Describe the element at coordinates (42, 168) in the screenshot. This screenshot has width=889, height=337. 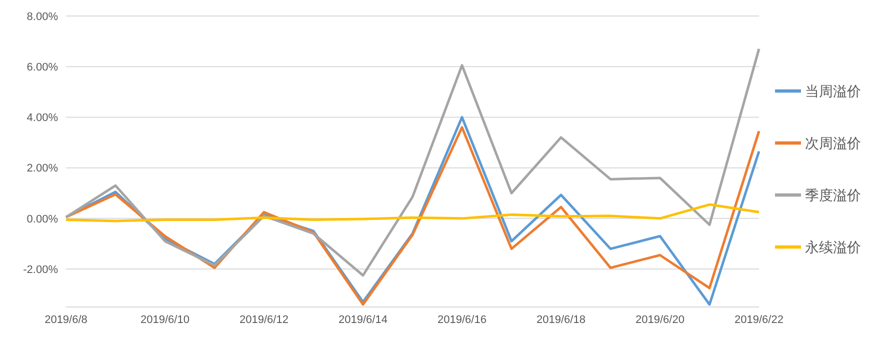
I see `y-tick-label: 2.00%` at that location.